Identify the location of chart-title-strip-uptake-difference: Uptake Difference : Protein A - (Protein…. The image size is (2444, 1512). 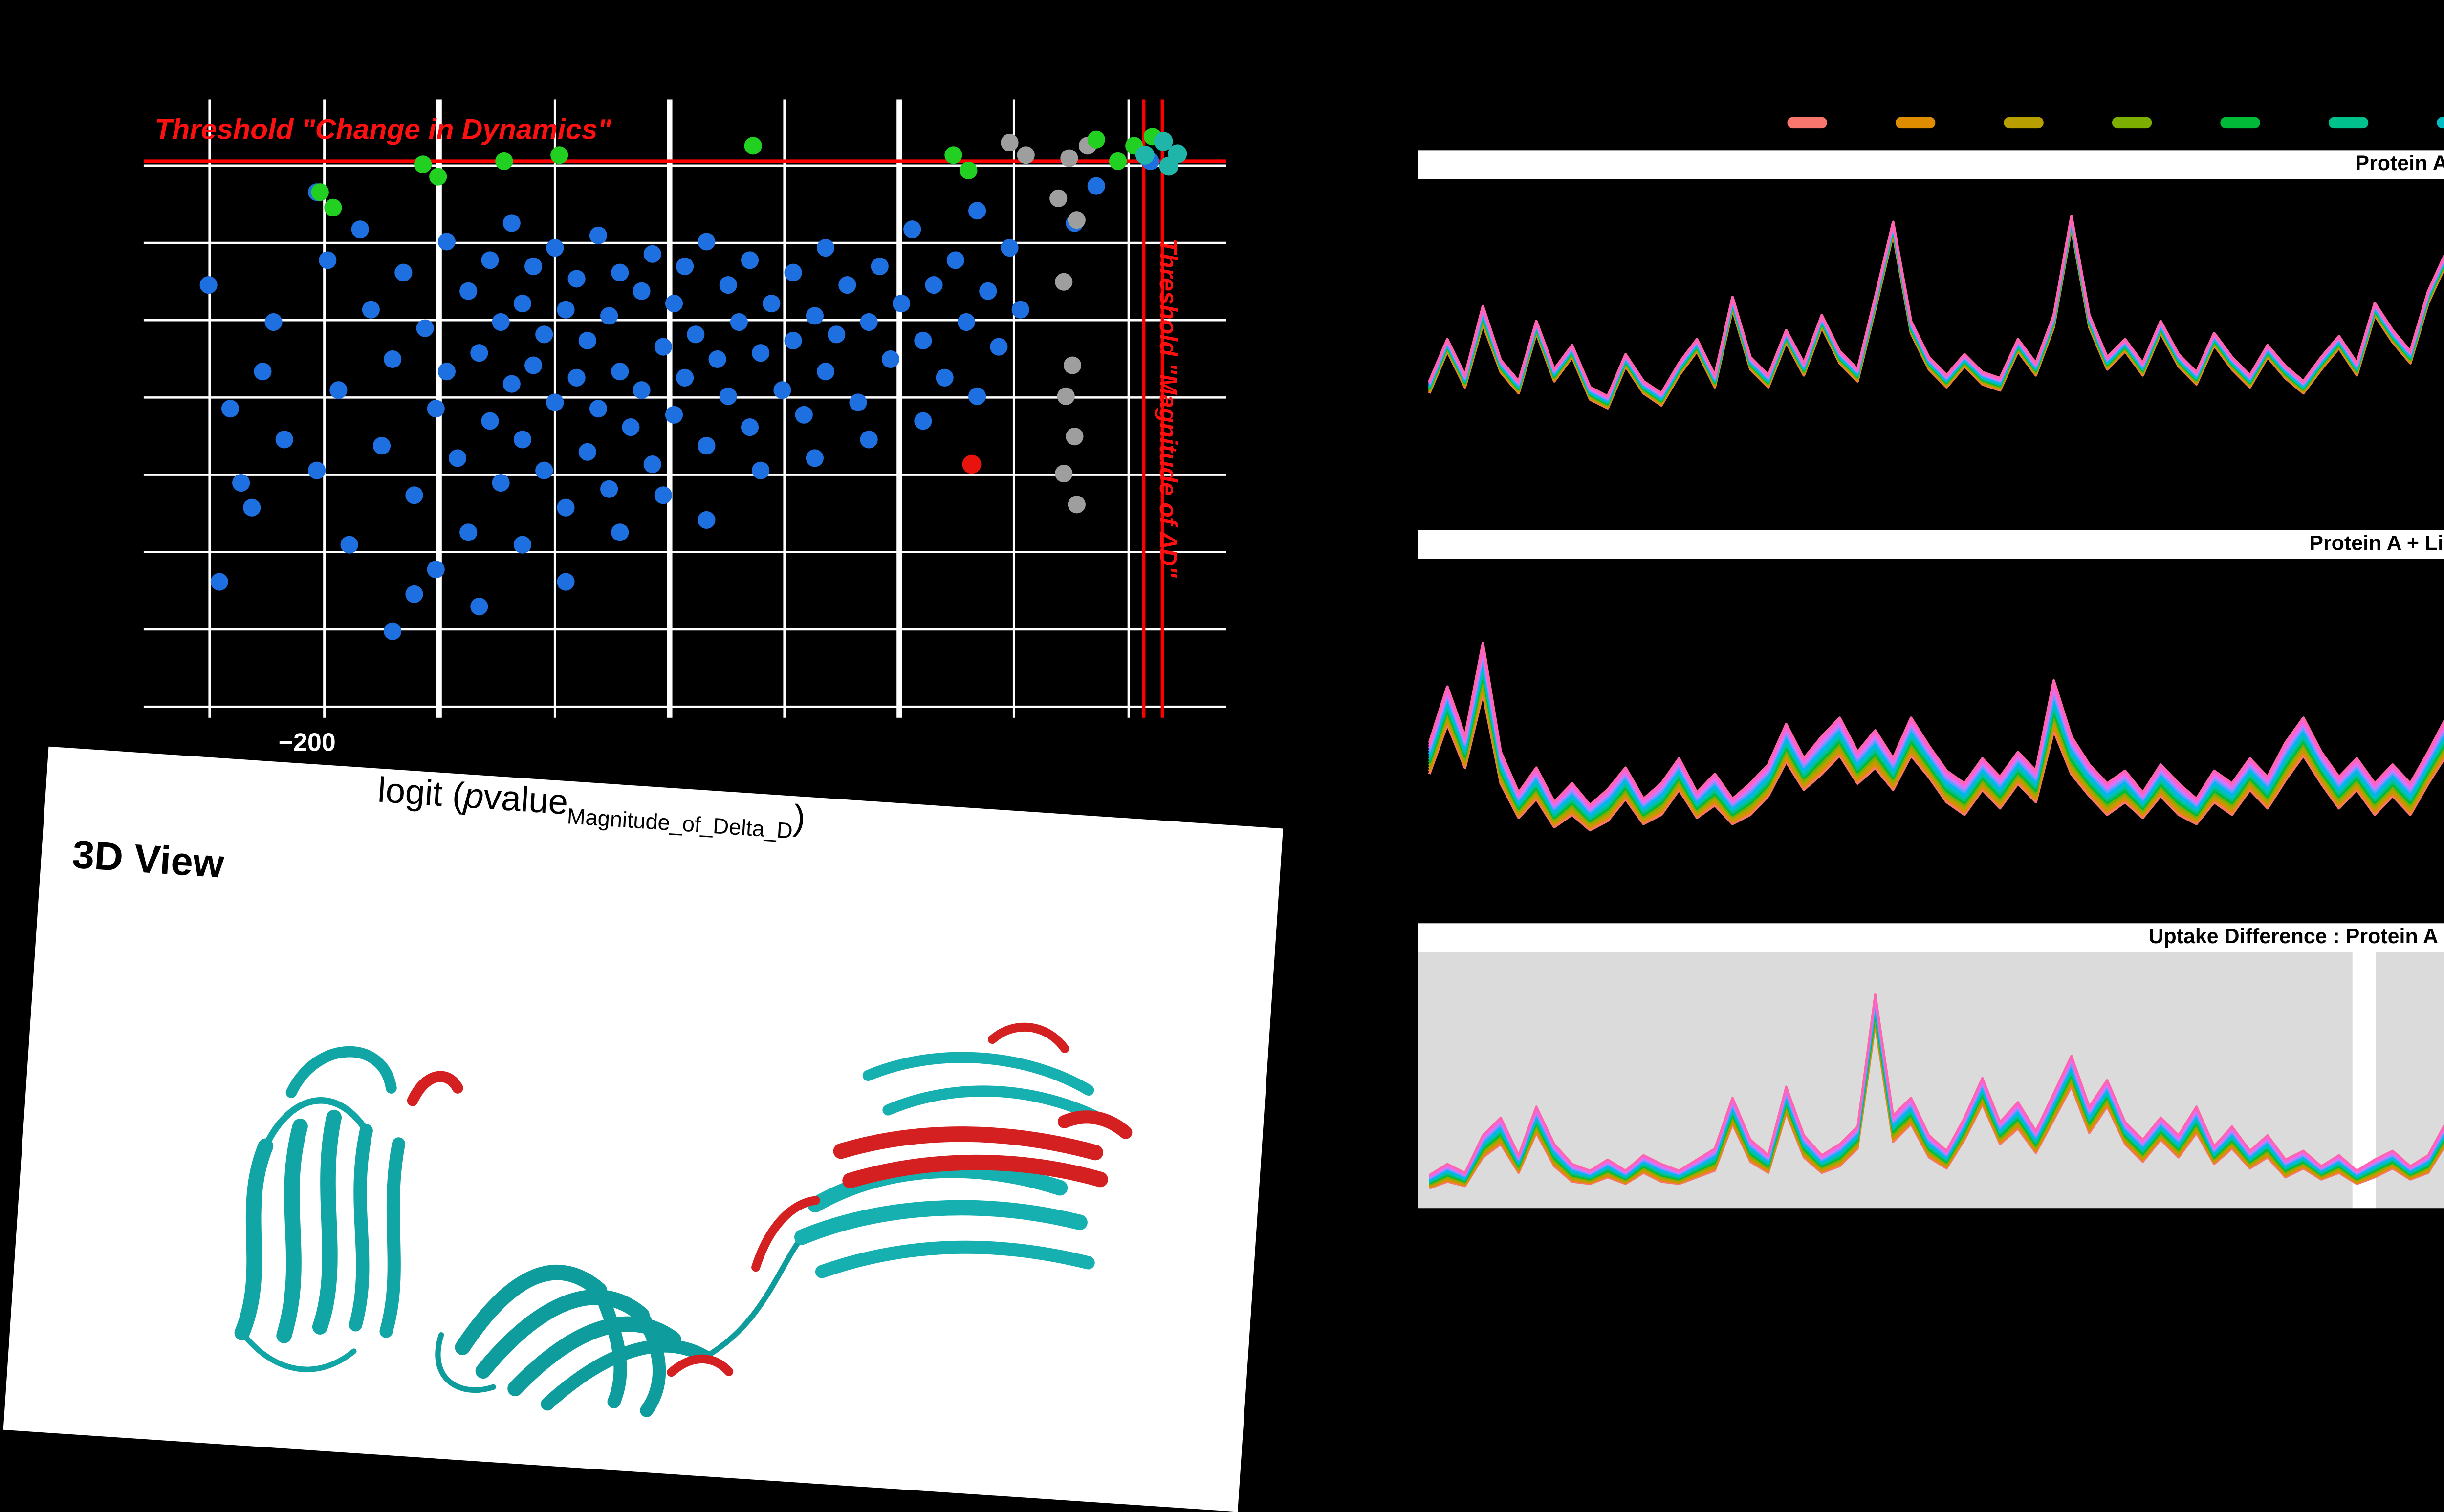
(1931, 937).